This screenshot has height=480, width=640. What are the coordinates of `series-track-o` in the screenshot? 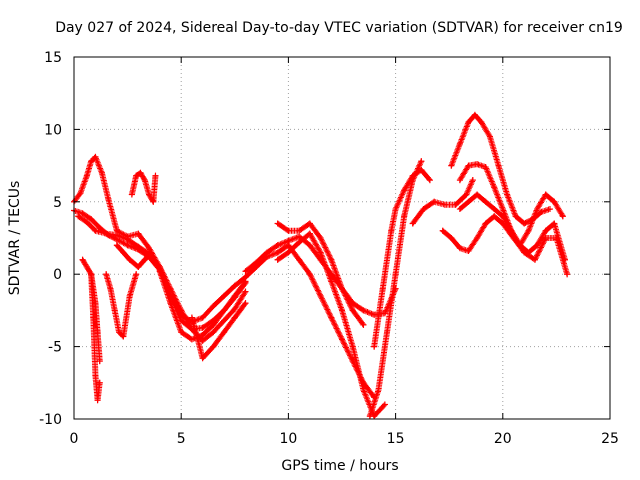 It's located at (402, 258).